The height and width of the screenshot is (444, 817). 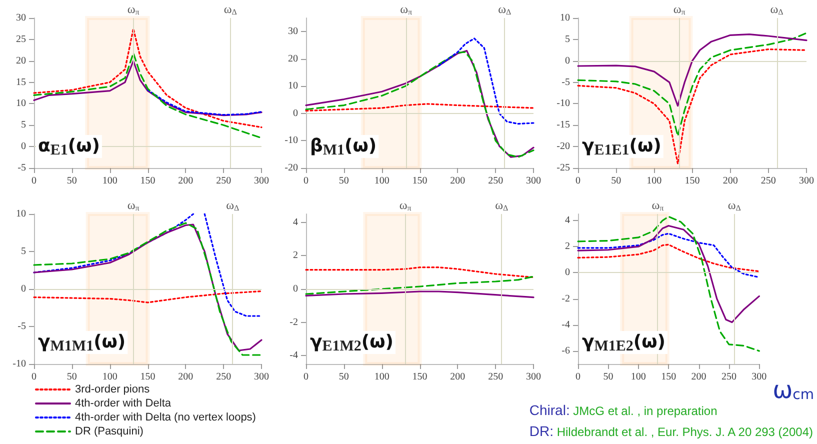 I want to click on text: Chiral: JMcG et al. , in preparation, so click(x=623, y=410).